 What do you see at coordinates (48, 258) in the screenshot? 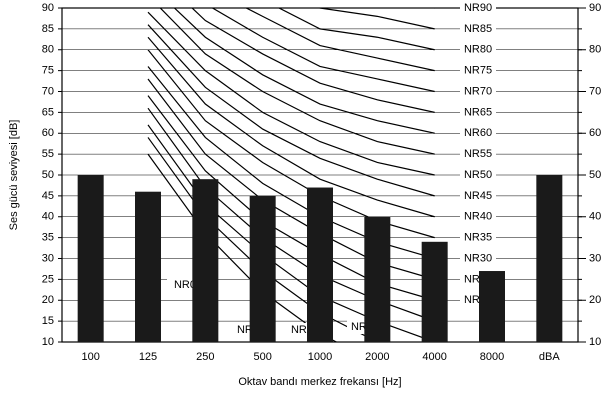
I see `y-tick-label: 30` at bounding box center [48, 258].